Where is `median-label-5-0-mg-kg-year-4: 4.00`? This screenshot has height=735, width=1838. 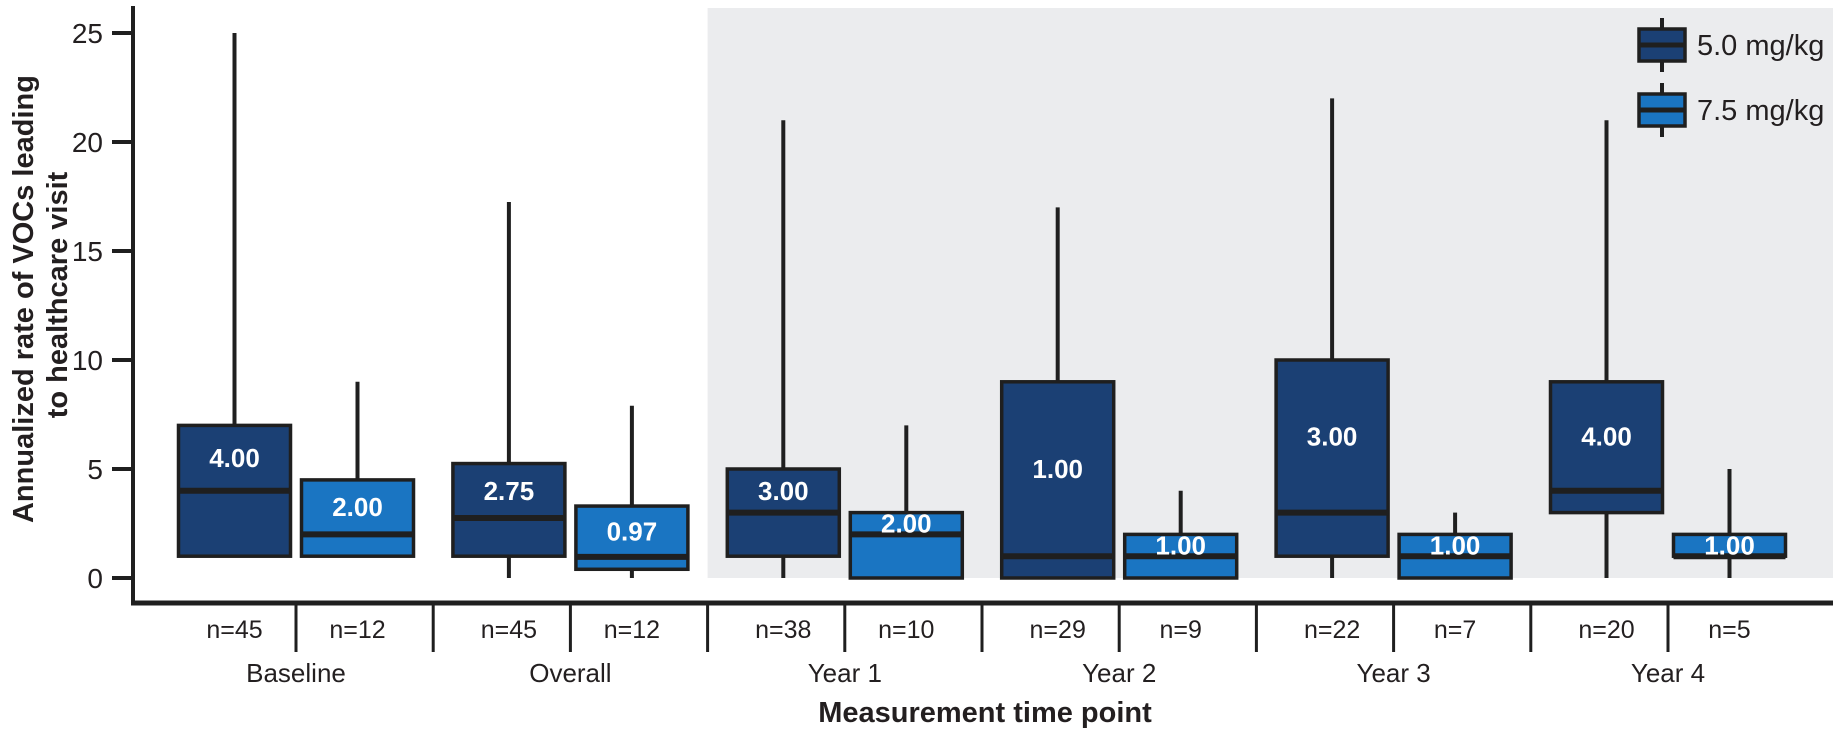
median-label-5-0-mg-kg-year-4: 4.00 is located at coordinates (1606, 436).